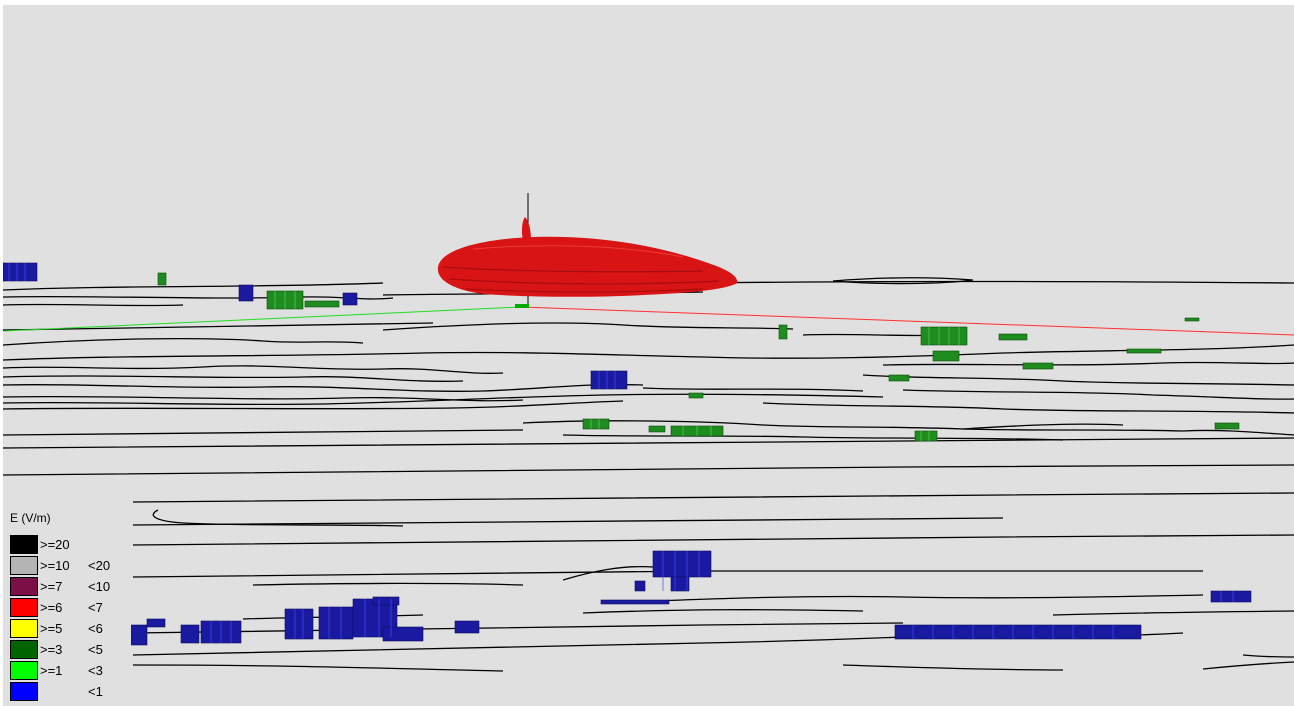 Image resolution: width=1294 pixels, height=706 pixels. I want to click on legend-lower-bound: >=20, so click(55, 544).